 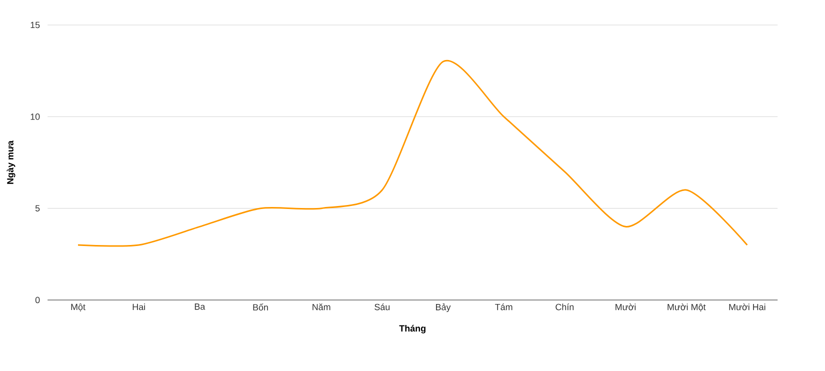 What do you see at coordinates (626, 307) in the screenshot?
I see `x-tick-label: Mười` at bounding box center [626, 307].